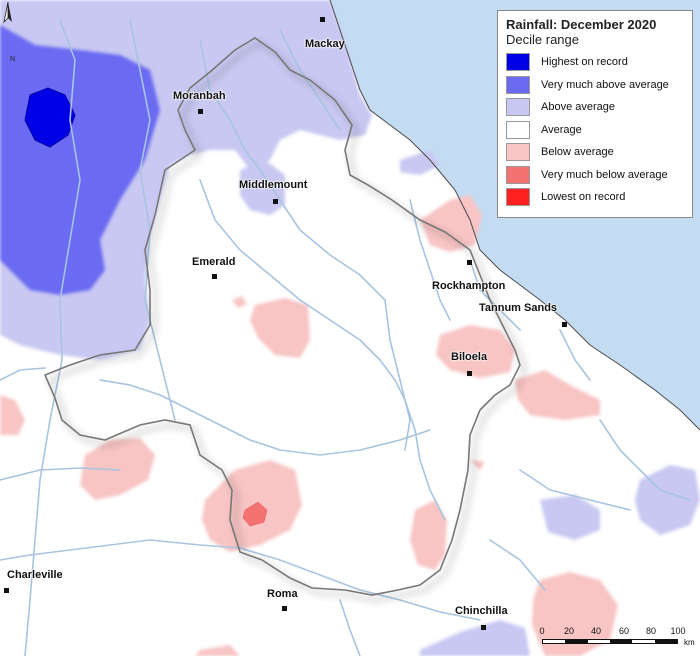 The width and height of the screenshot is (700, 656). What do you see at coordinates (689, 642) in the screenshot?
I see `scale-unit: km` at bounding box center [689, 642].